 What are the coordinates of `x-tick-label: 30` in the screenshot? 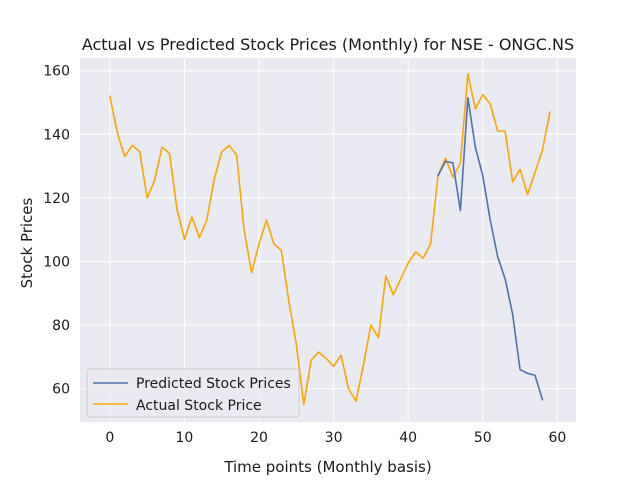 It's located at (334, 438).